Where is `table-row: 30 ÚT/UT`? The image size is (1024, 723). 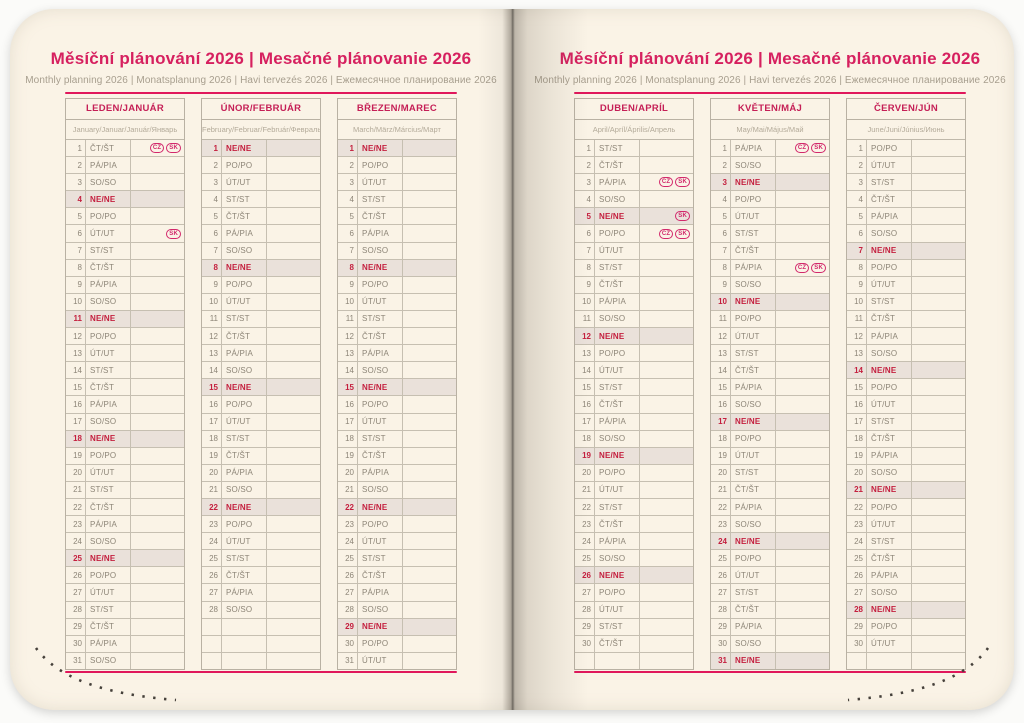
table-row: 30 ÚT/UT is located at coordinates (906, 644).